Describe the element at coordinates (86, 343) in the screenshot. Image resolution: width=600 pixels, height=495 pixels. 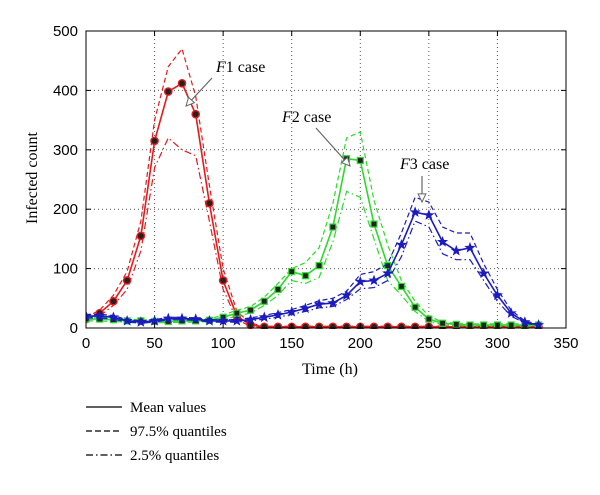
I see `x-tick-label: 0` at that location.